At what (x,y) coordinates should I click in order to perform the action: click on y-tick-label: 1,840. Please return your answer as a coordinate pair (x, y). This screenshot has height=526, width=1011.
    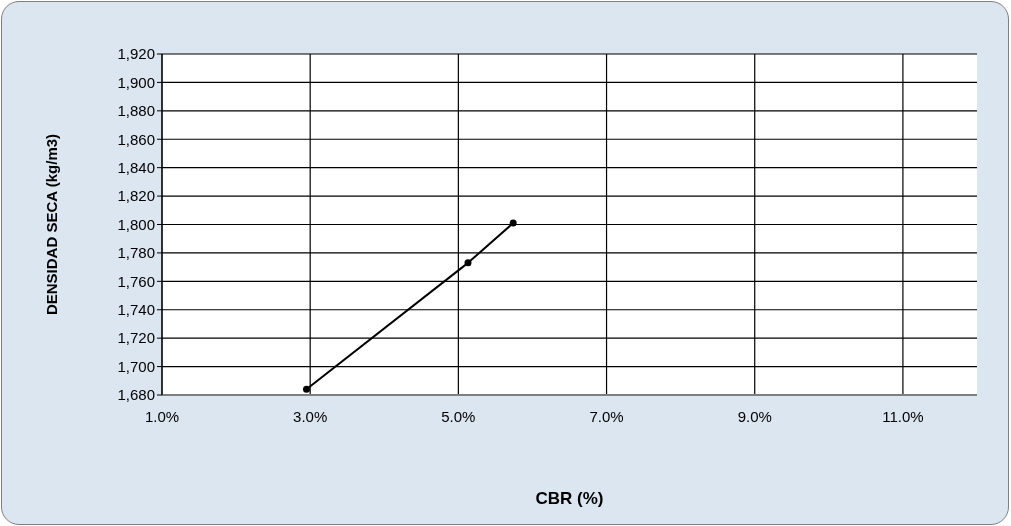
    Looking at the image, I should click on (136, 167).